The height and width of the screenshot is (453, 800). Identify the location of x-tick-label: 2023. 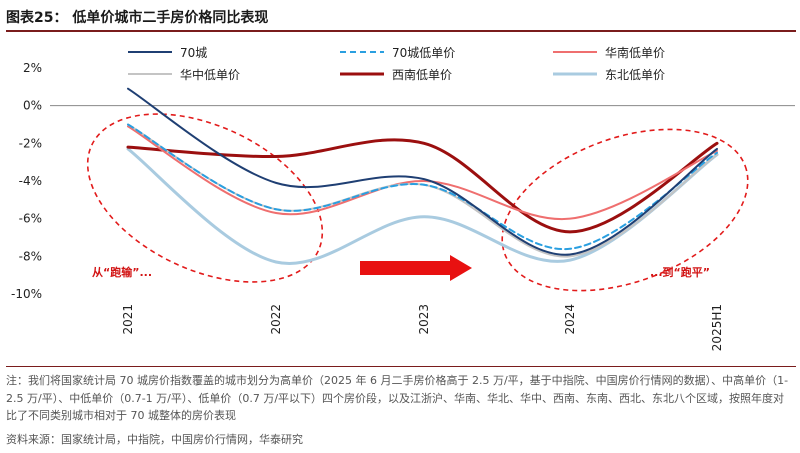
(424, 319).